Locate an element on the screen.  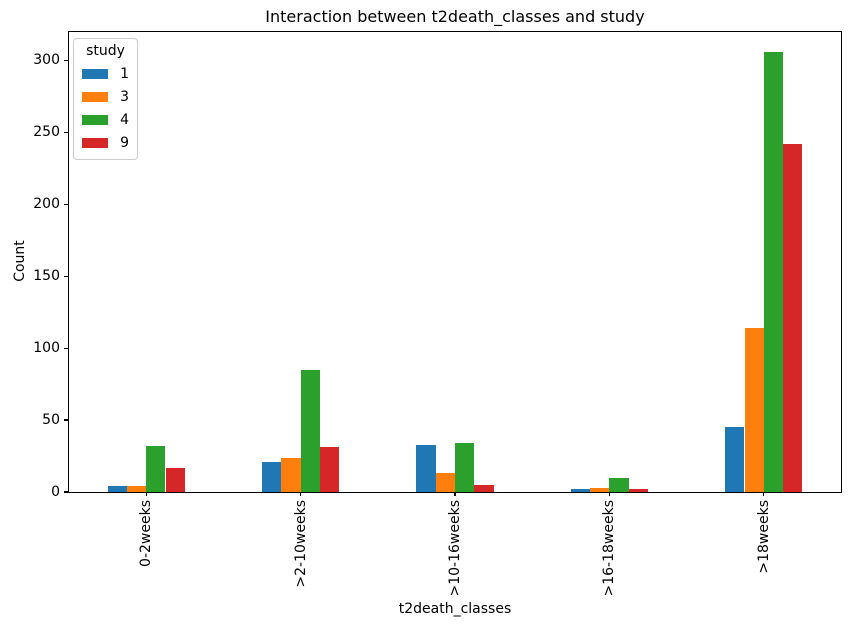
legend-item-study-4: 4 is located at coordinates (105, 119).